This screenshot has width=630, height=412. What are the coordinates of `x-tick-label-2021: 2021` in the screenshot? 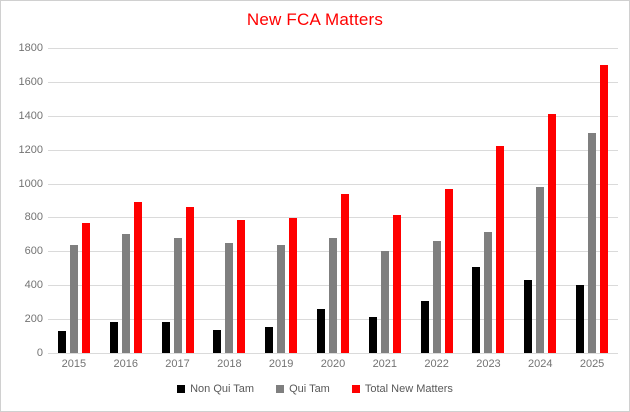 It's located at (385, 364).